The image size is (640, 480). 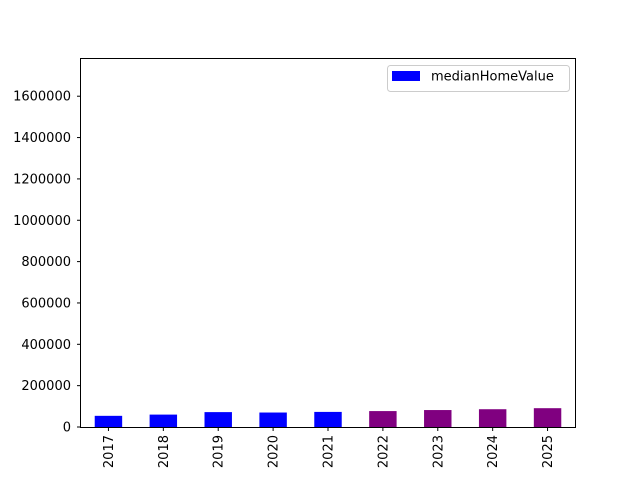 What do you see at coordinates (383, 451) in the screenshot?
I see `x-tick-label: 2022` at bounding box center [383, 451].